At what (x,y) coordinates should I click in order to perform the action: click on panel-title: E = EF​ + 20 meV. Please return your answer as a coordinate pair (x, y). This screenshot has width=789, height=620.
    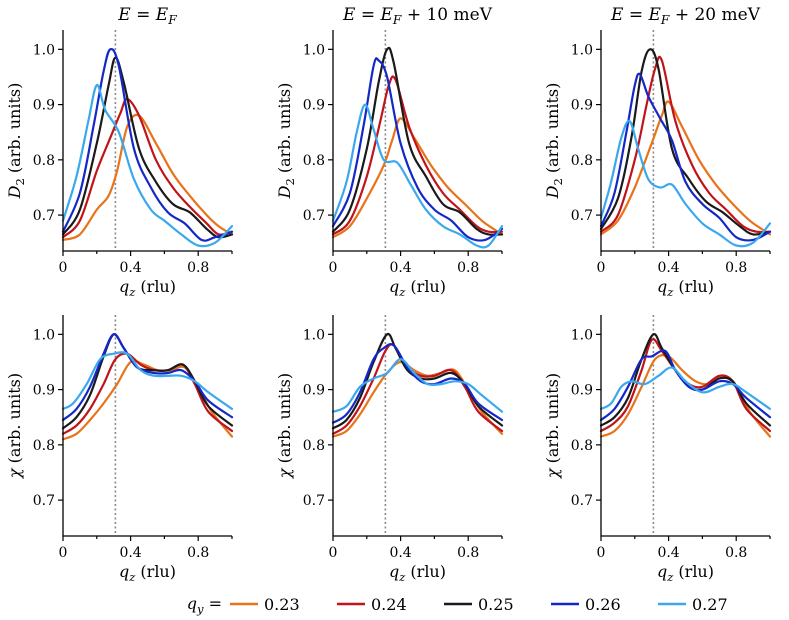
    Looking at the image, I should click on (685, 16).